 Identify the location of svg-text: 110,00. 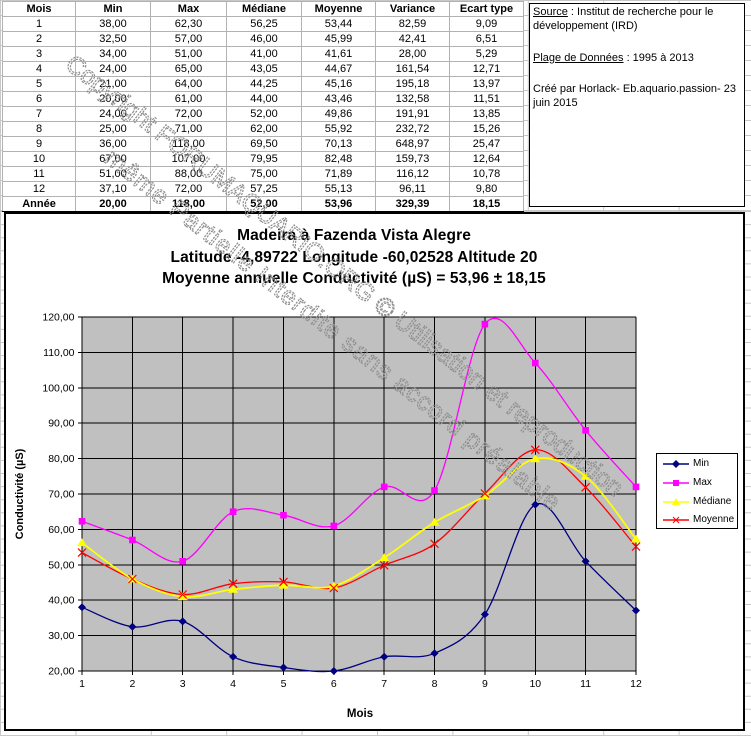
(58, 353).